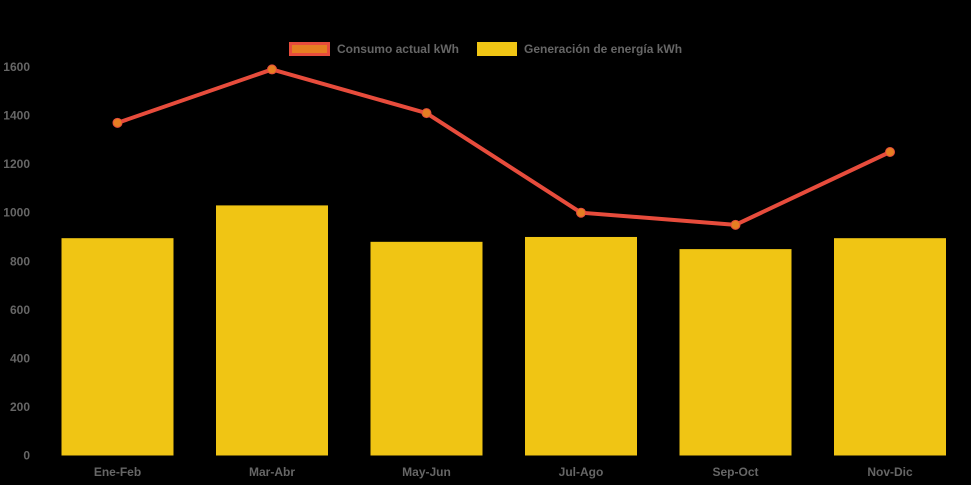  What do you see at coordinates (426, 348) in the screenshot?
I see `bar-may-jun` at bounding box center [426, 348].